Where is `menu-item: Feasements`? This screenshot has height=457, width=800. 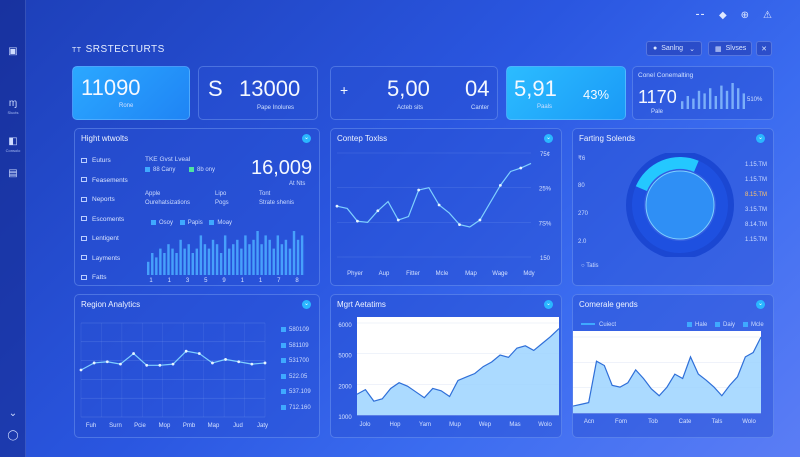
menu-item: Feasements is located at coordinates (104, 180).